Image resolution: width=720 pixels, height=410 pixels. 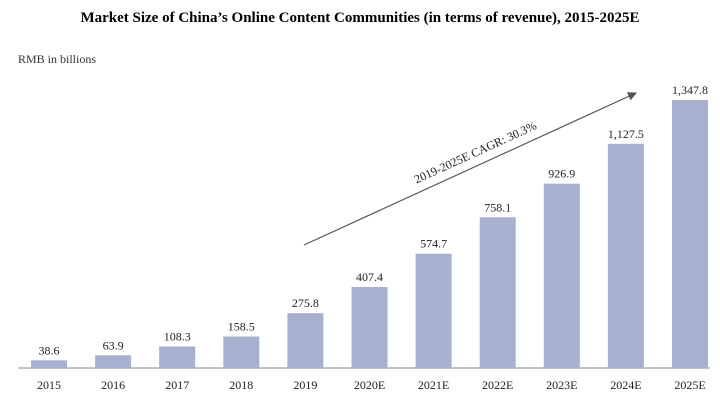 I want to click on x-tick-2024E: 2024E, so click(x=625, y=385).